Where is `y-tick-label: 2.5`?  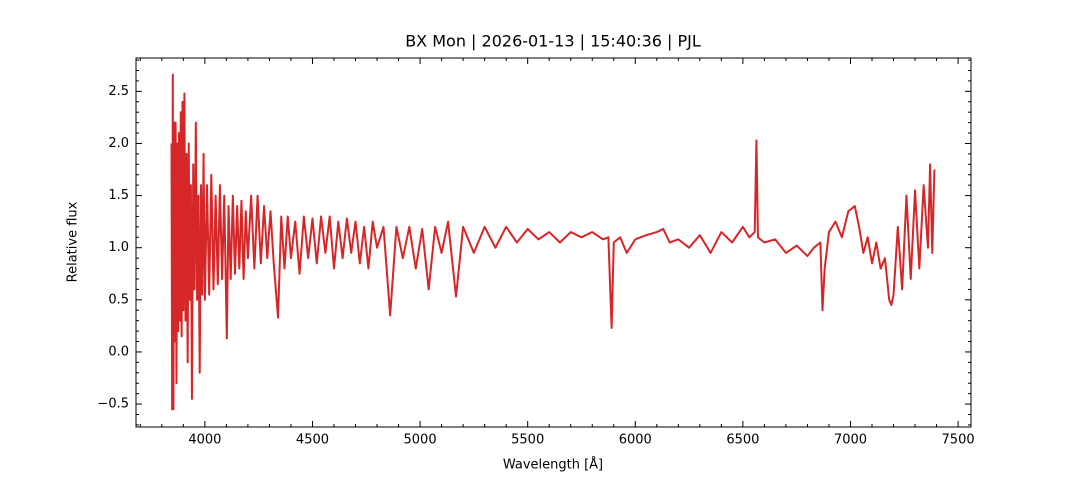 y-tick-label: 2.5 is located at coordinates (118, 91).